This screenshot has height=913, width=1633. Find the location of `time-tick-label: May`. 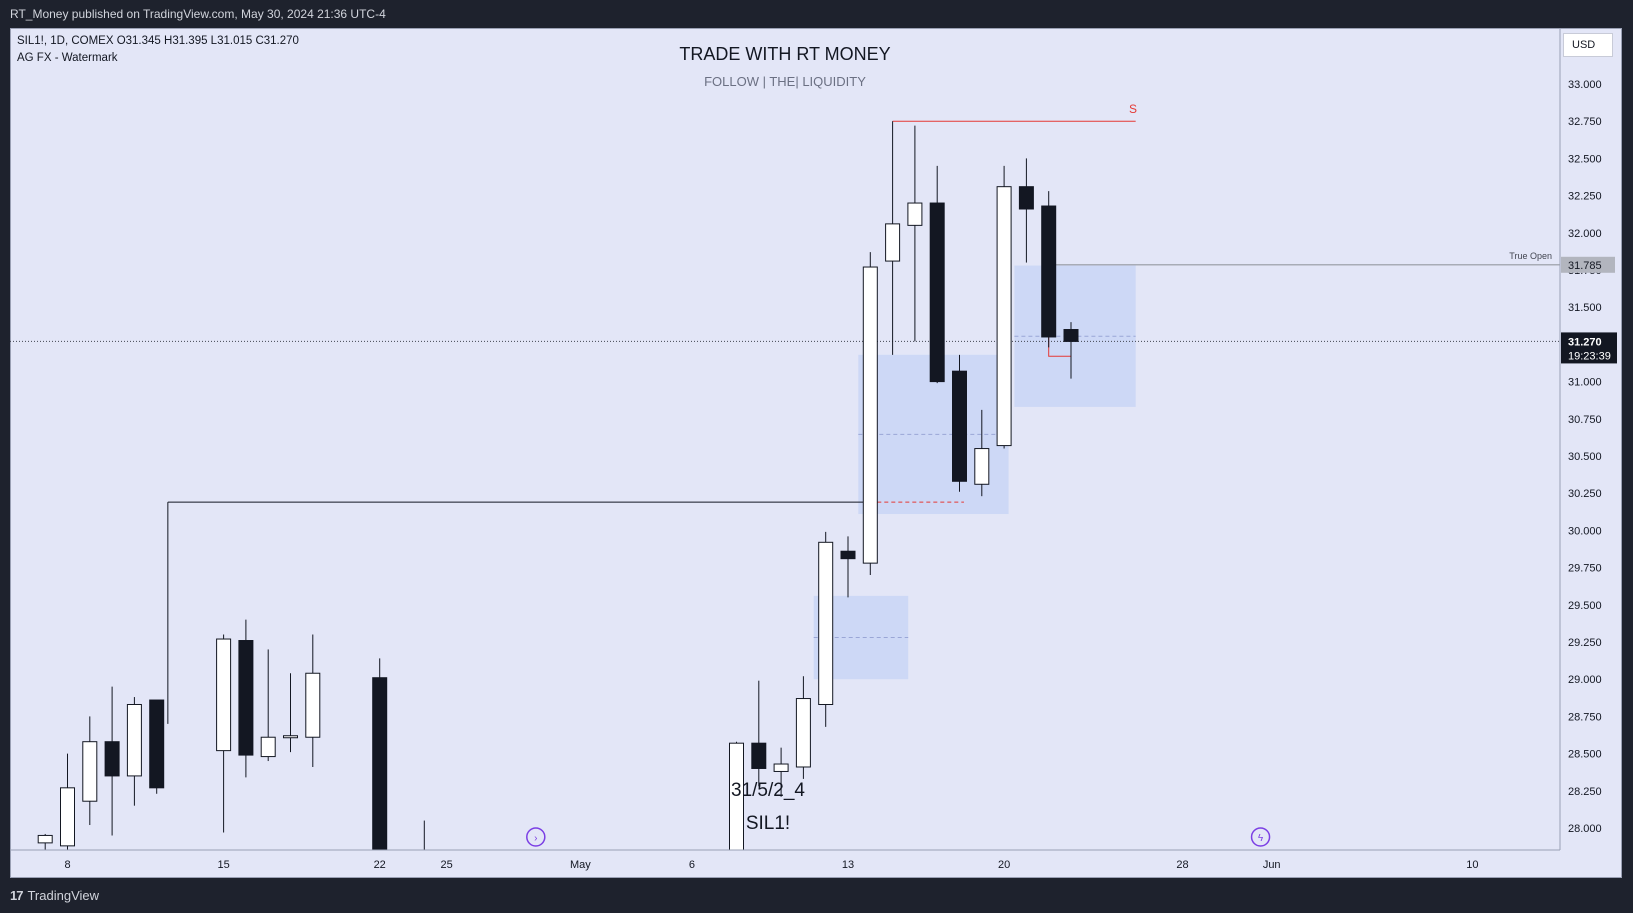

time-tick-label: May is located at coordinates (580, 865).